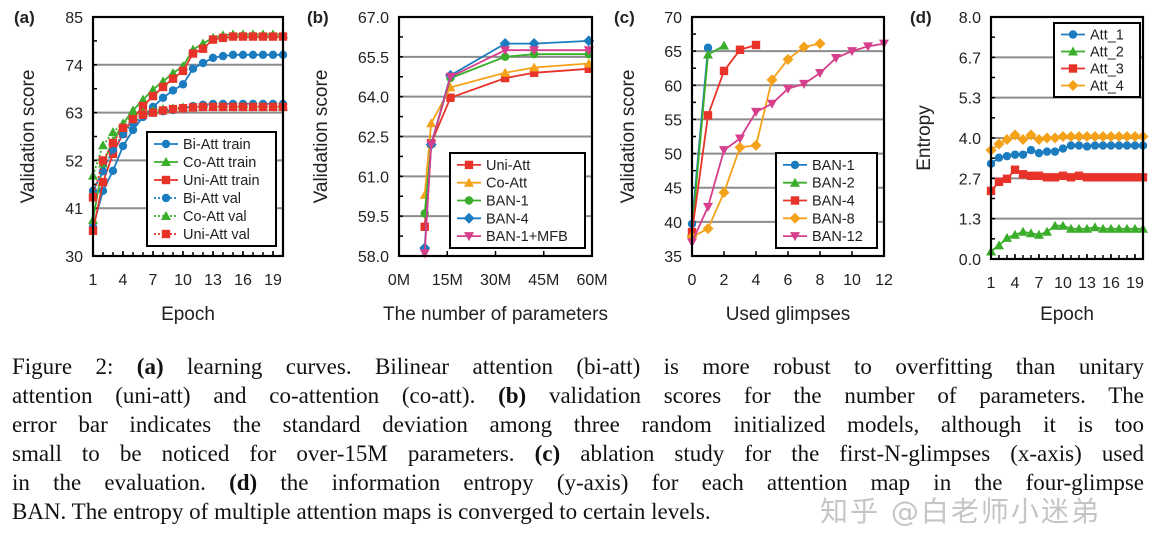 This screenshot has width=1159, height=558. I want to click on caption-text: in the evaluation., so click(121, 482).